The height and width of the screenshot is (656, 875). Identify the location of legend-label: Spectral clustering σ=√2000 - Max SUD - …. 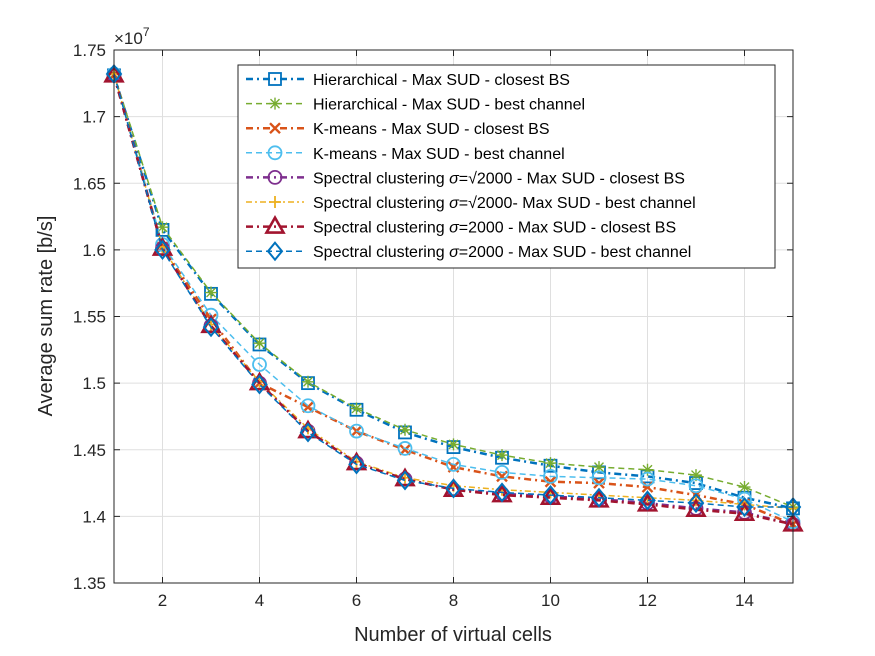
(499, 178).